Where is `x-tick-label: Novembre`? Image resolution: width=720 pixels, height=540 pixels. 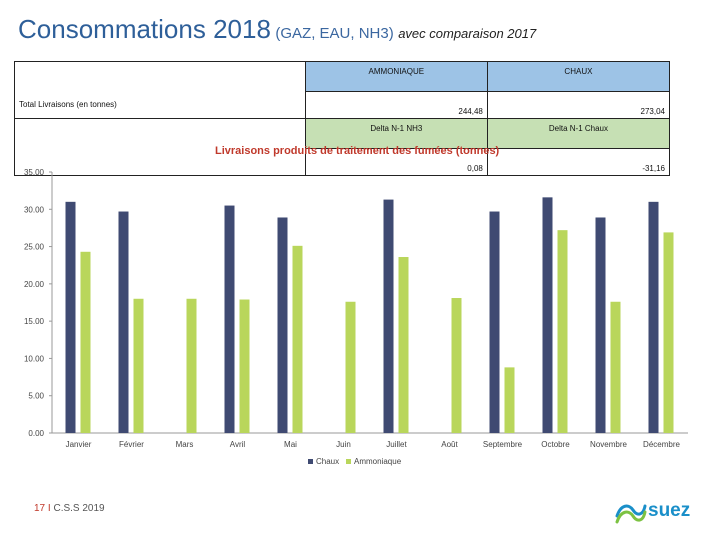 x-tick-label: Novembre is located at coordinates (608, 444).